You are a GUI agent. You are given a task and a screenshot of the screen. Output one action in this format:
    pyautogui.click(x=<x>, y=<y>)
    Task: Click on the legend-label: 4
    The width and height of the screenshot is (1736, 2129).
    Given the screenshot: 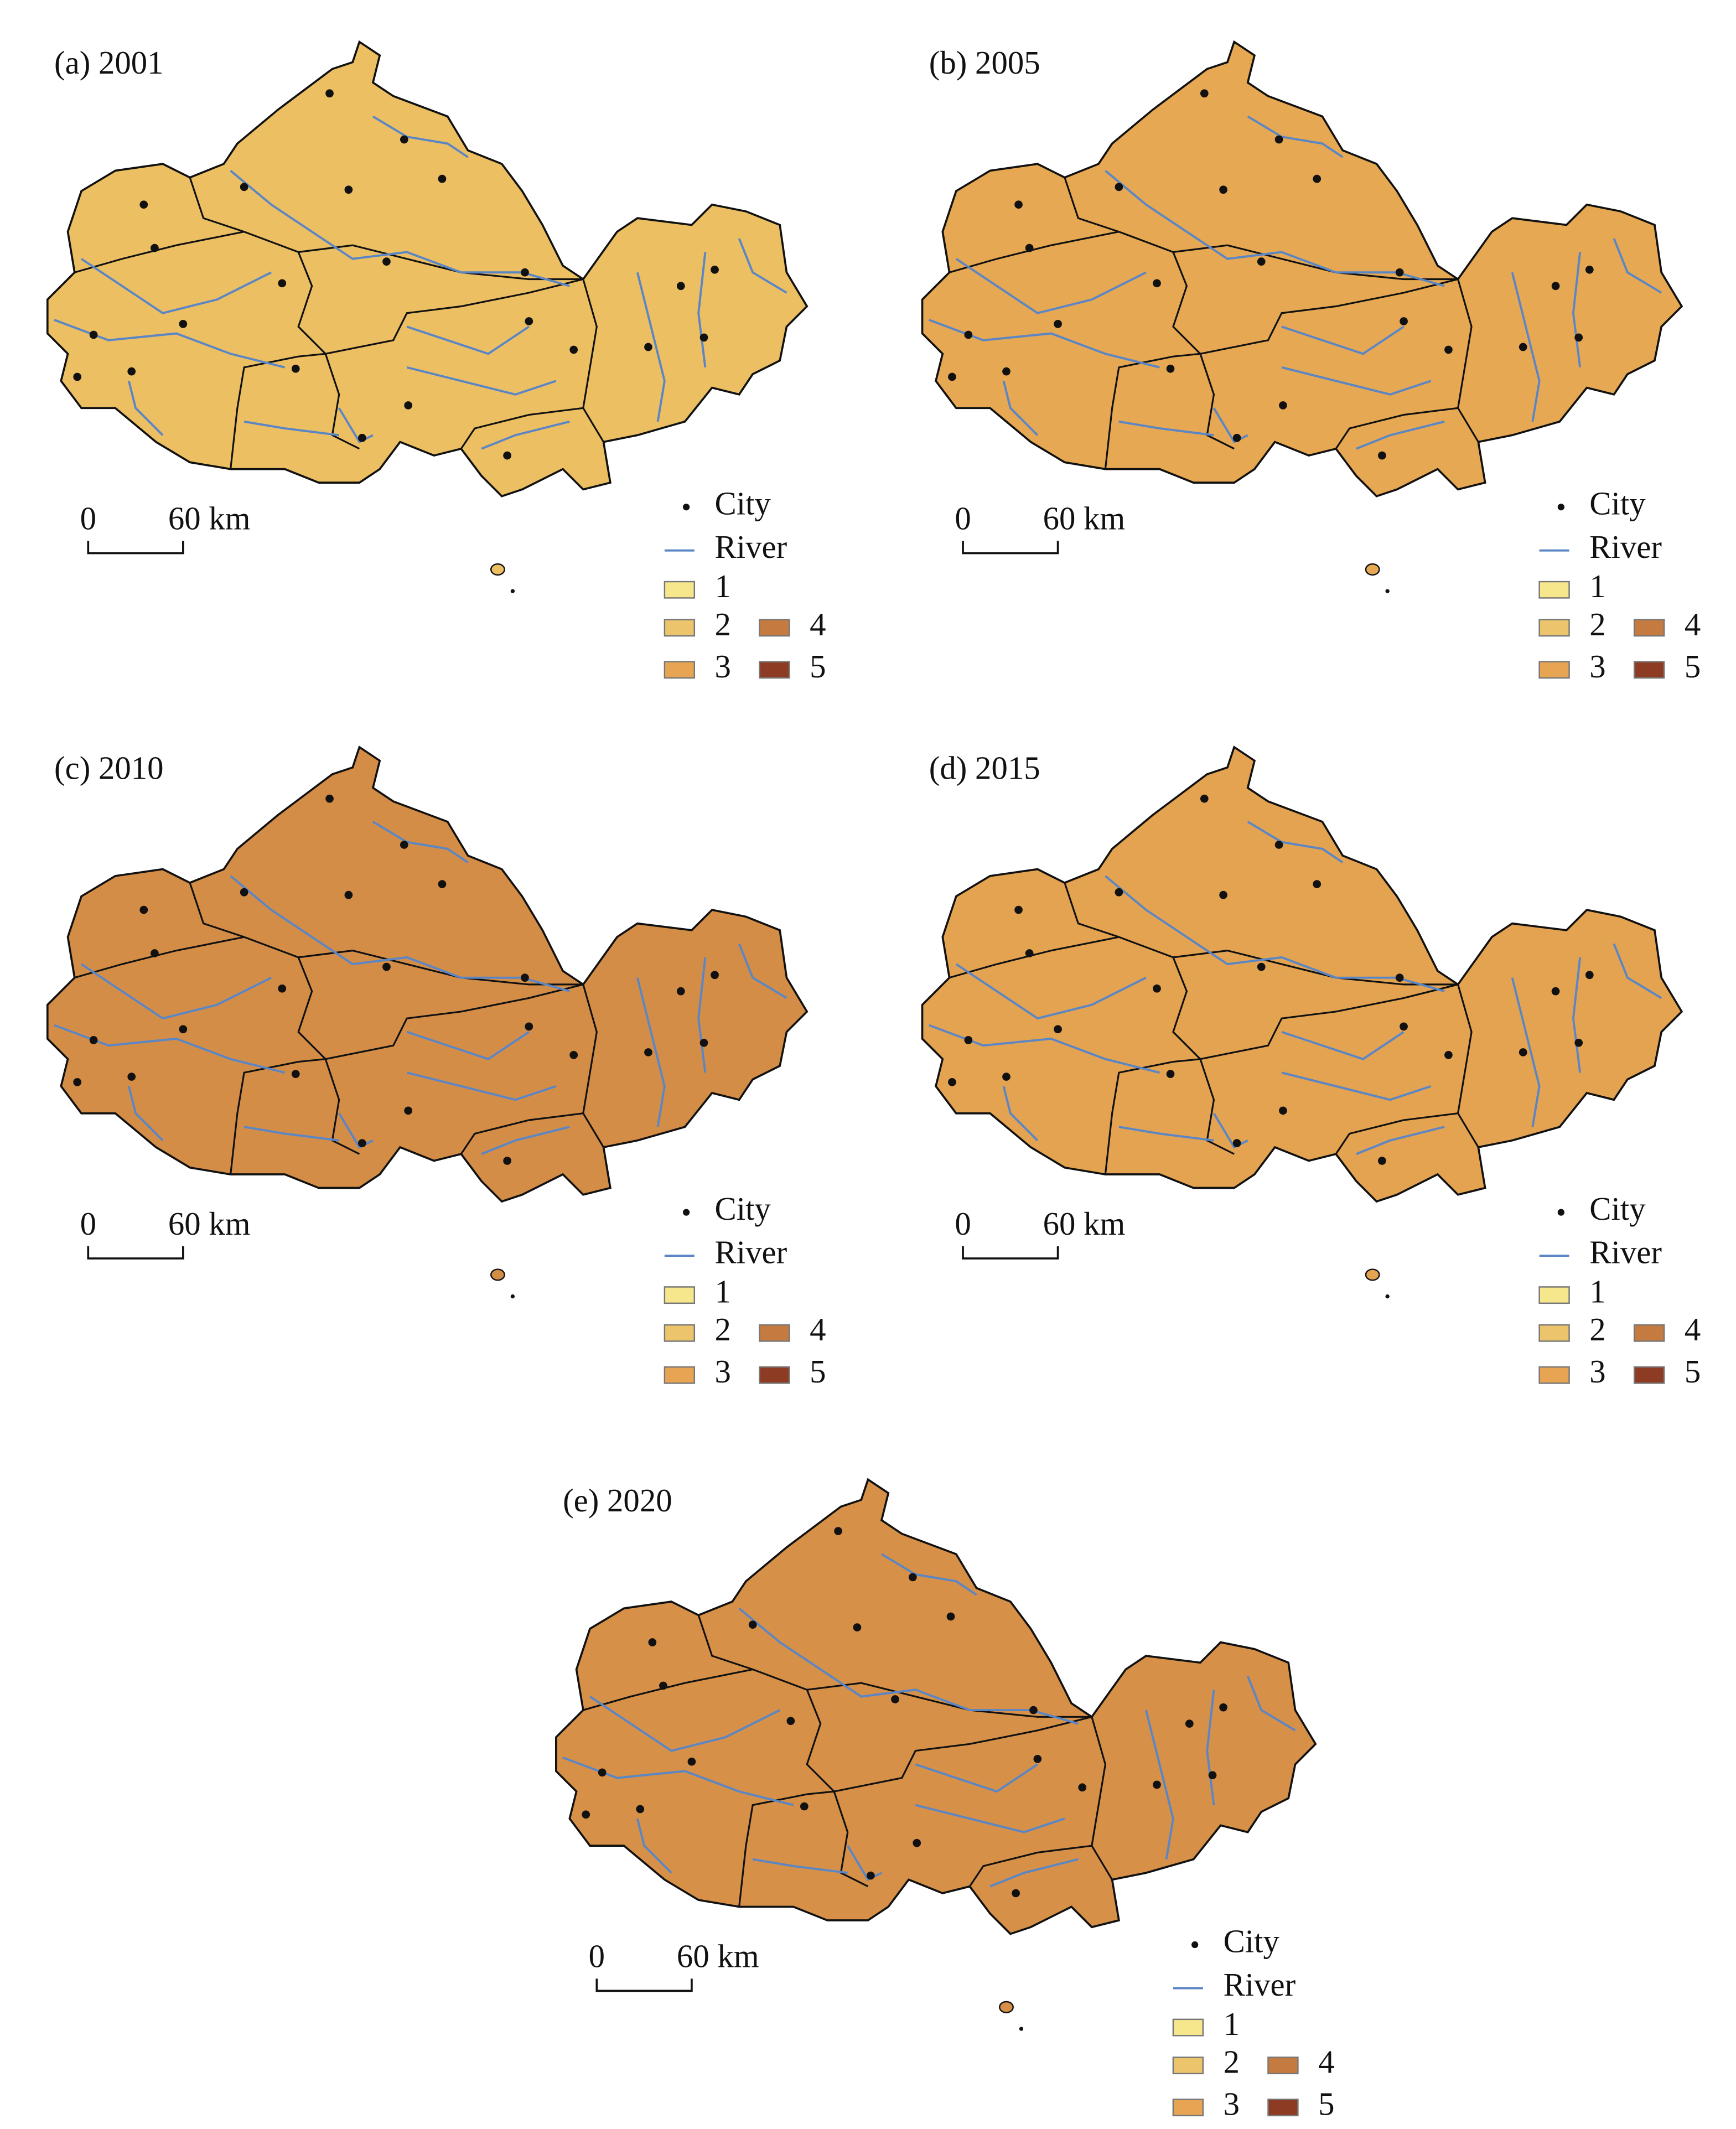 What is the action you would take?
    pyautogui.click(x=1693, y=1330)
    